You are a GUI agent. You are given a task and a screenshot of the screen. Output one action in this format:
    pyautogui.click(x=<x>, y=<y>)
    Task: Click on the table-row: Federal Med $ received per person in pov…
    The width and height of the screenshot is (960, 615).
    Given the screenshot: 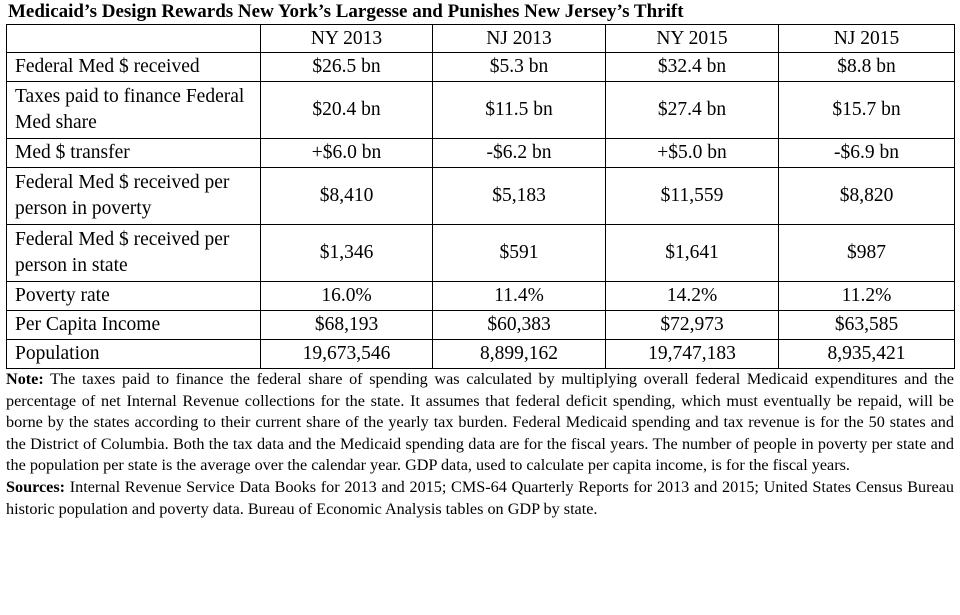 What is the action you would take?
    pyautogui.click(x=480, y=196)
    